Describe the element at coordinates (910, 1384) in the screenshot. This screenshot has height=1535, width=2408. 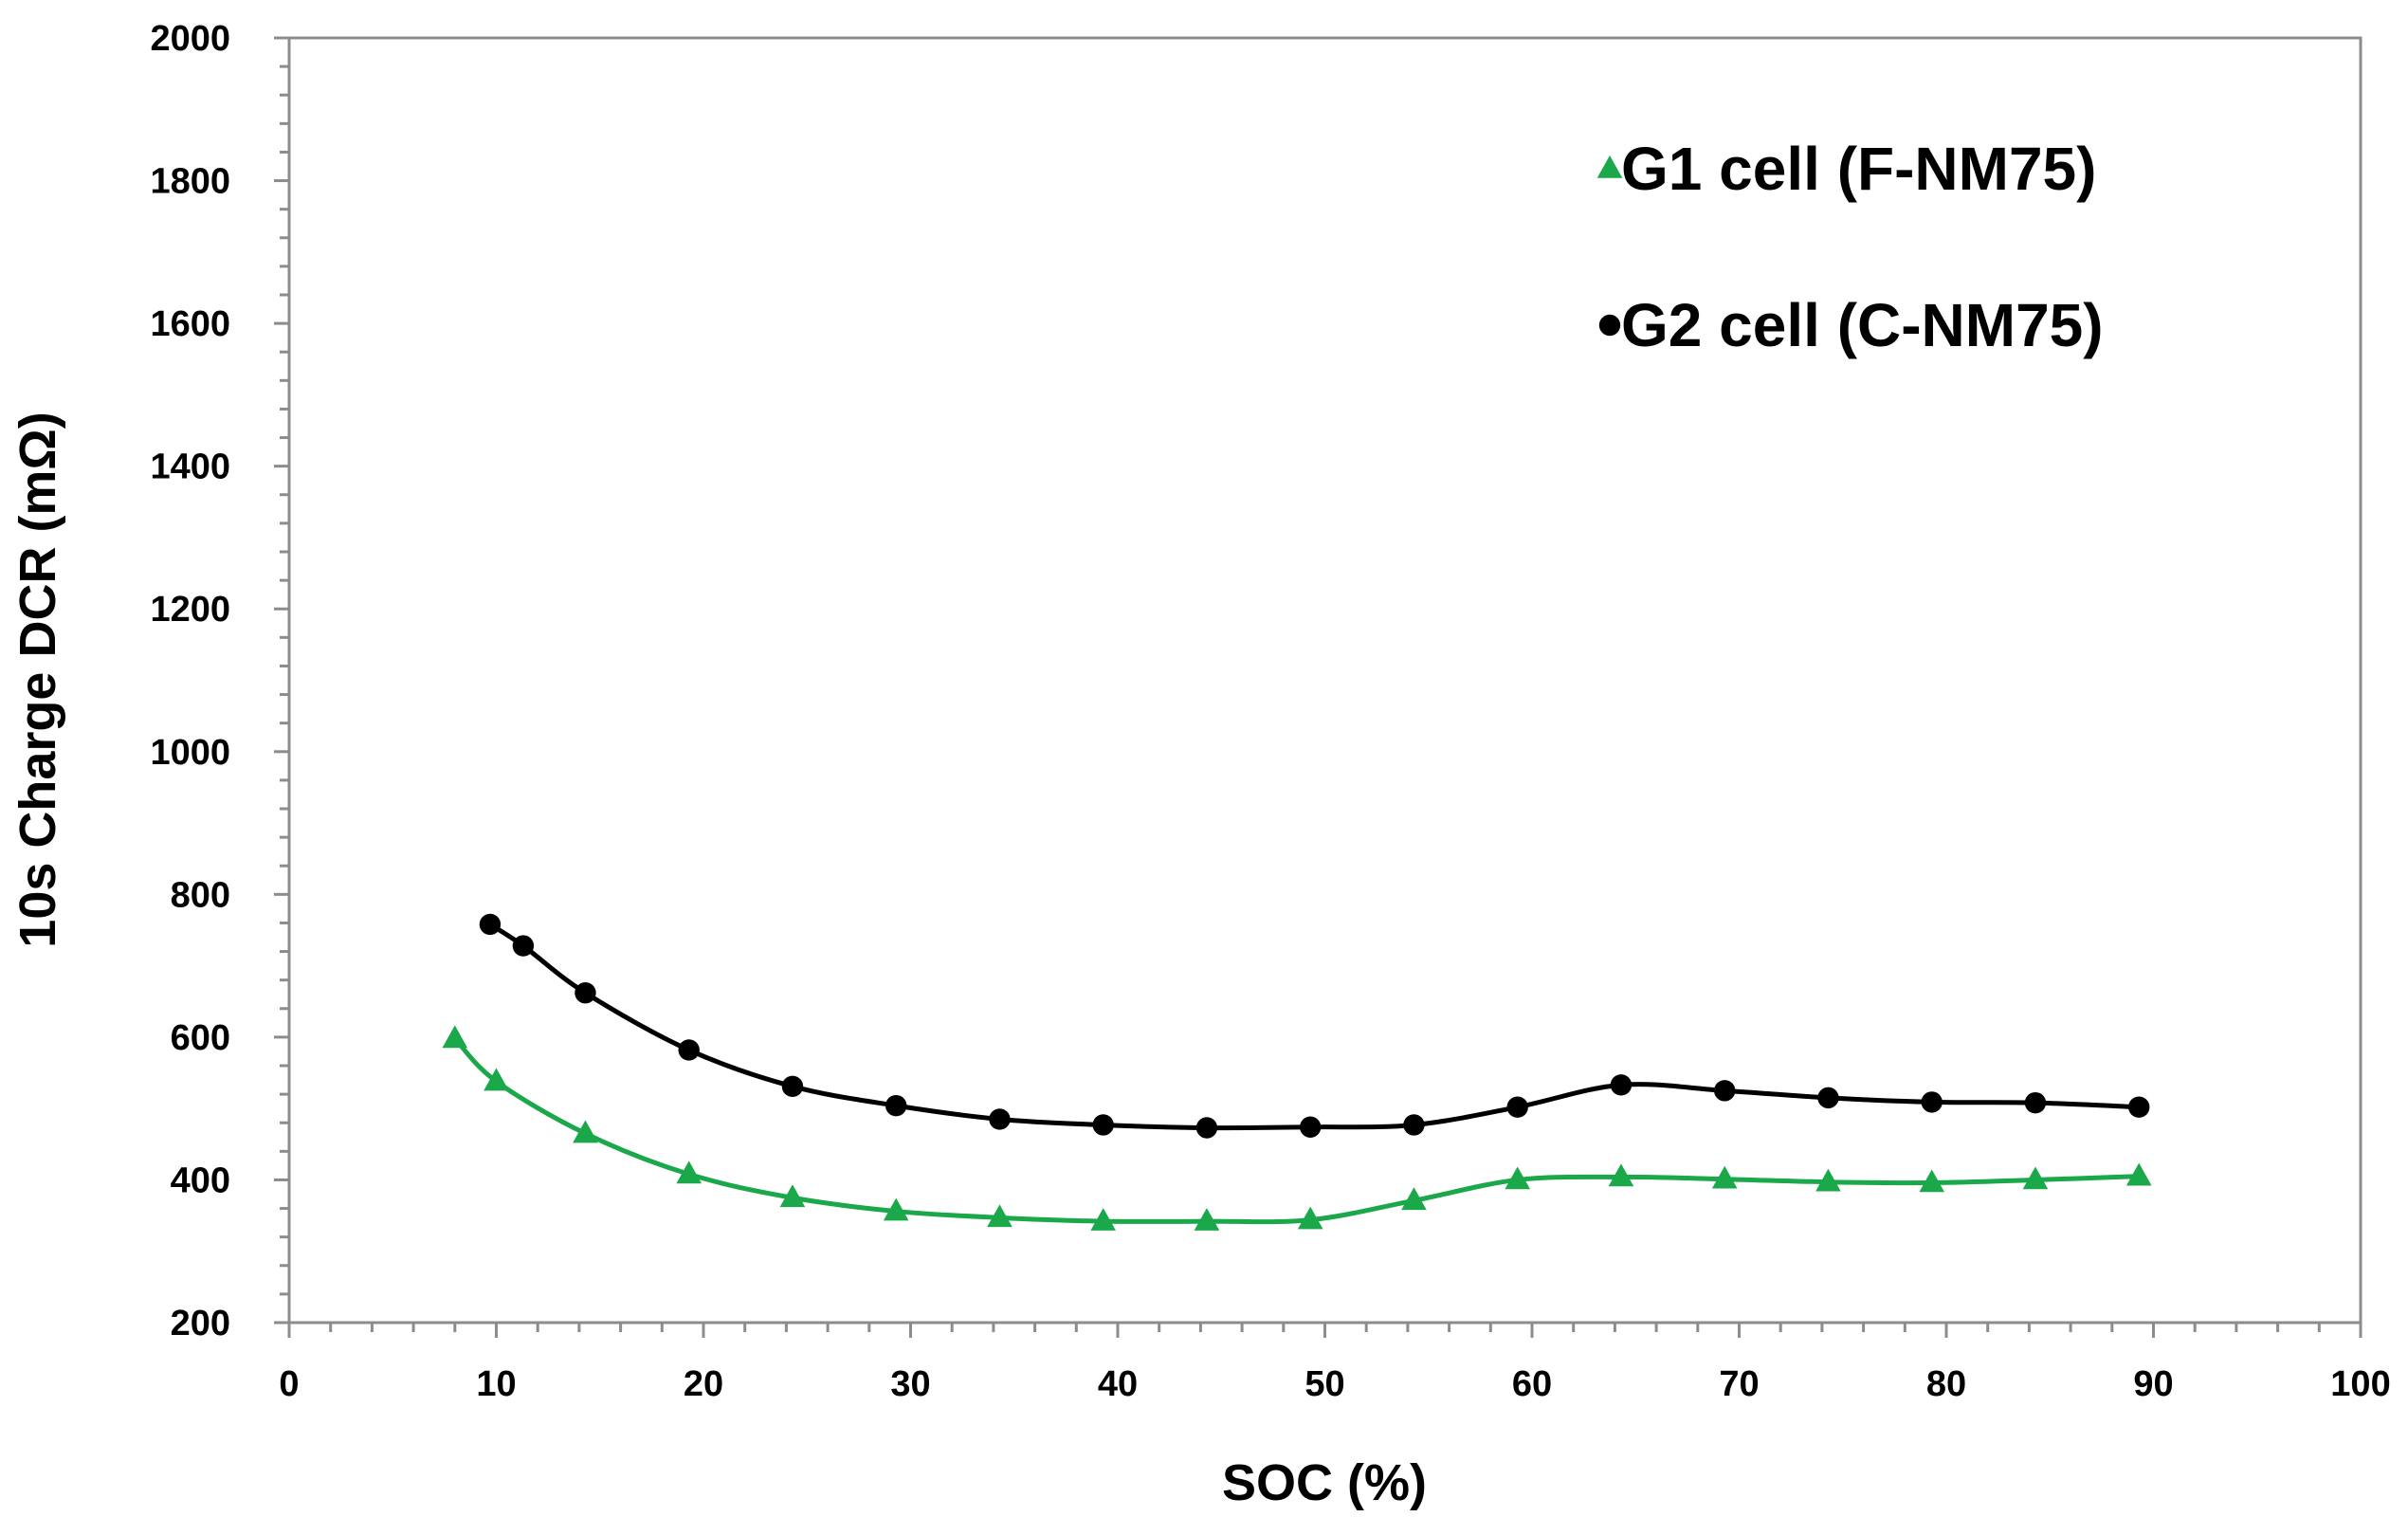
I see `x-tick-label: 30` at that location.